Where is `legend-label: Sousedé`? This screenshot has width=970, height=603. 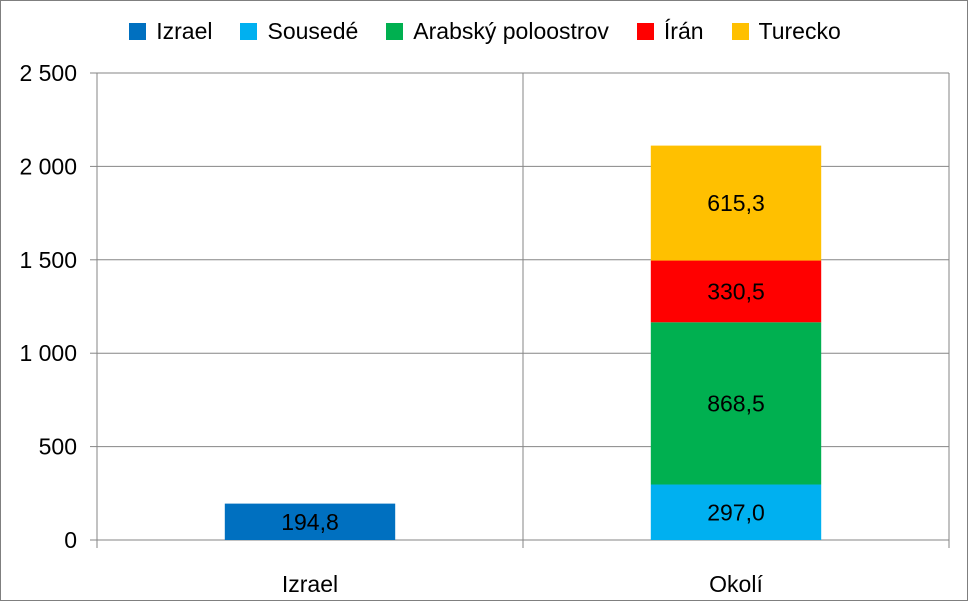 legend-label: Sousedé is located at coordinates (313, 31).